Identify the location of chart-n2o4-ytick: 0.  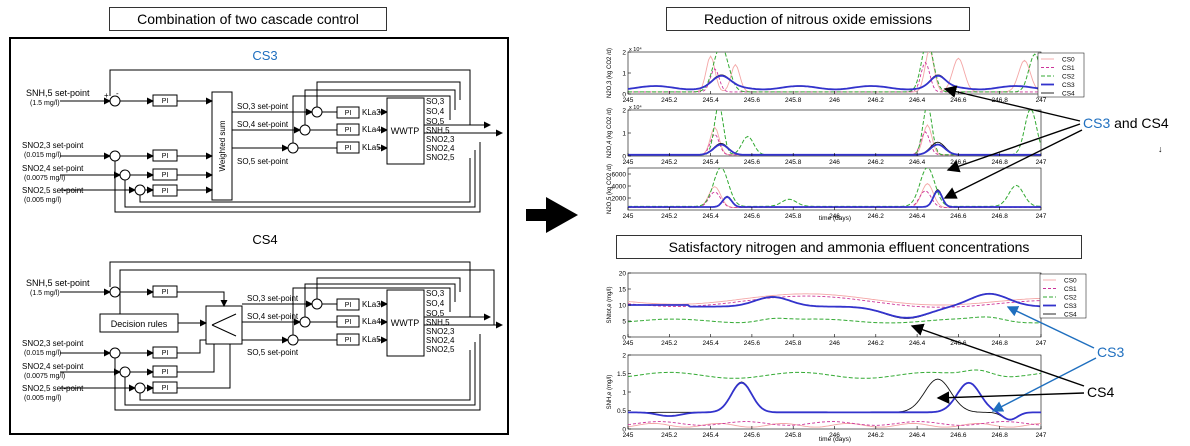
(624, 157).